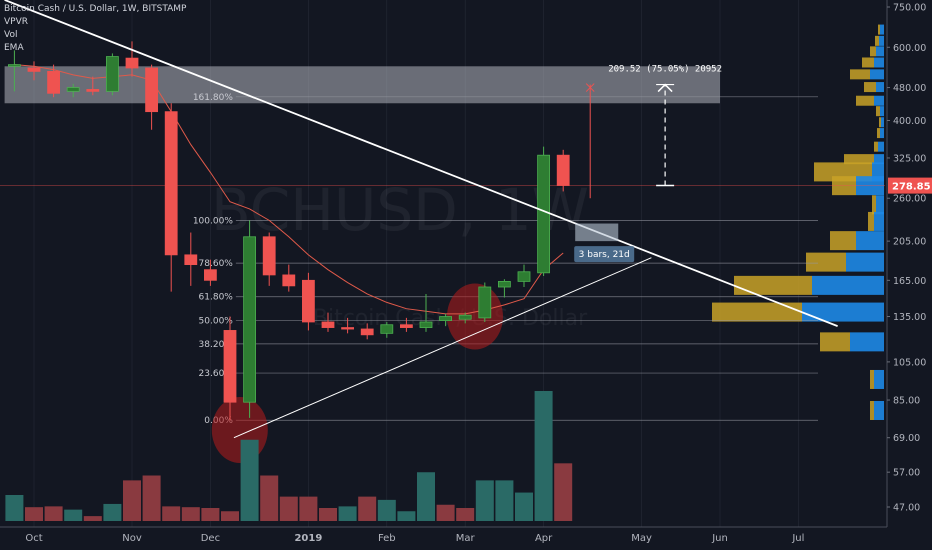  Describe the element at coordinates (641, 538) in the screenshot. I see `time-axis-label: May` at that location.